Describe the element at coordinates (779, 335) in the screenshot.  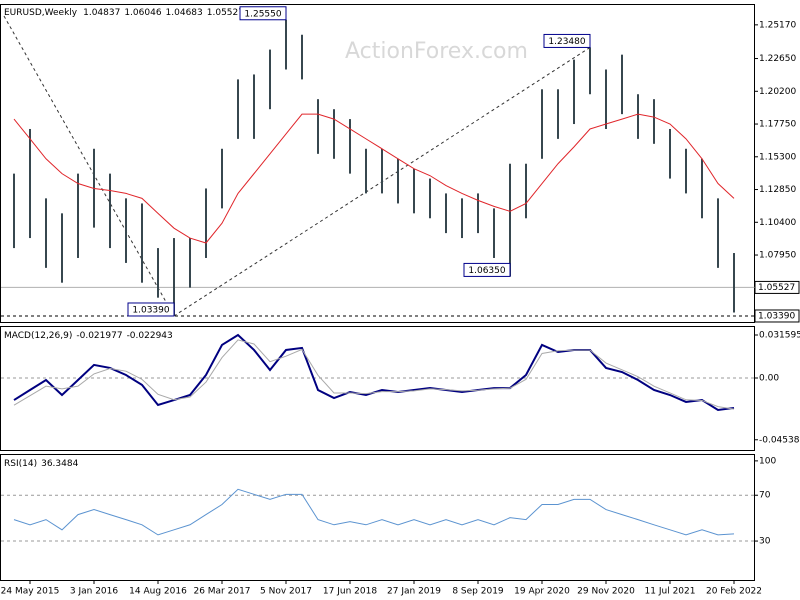
I see `y-tick-label: 0.031595` at that location.